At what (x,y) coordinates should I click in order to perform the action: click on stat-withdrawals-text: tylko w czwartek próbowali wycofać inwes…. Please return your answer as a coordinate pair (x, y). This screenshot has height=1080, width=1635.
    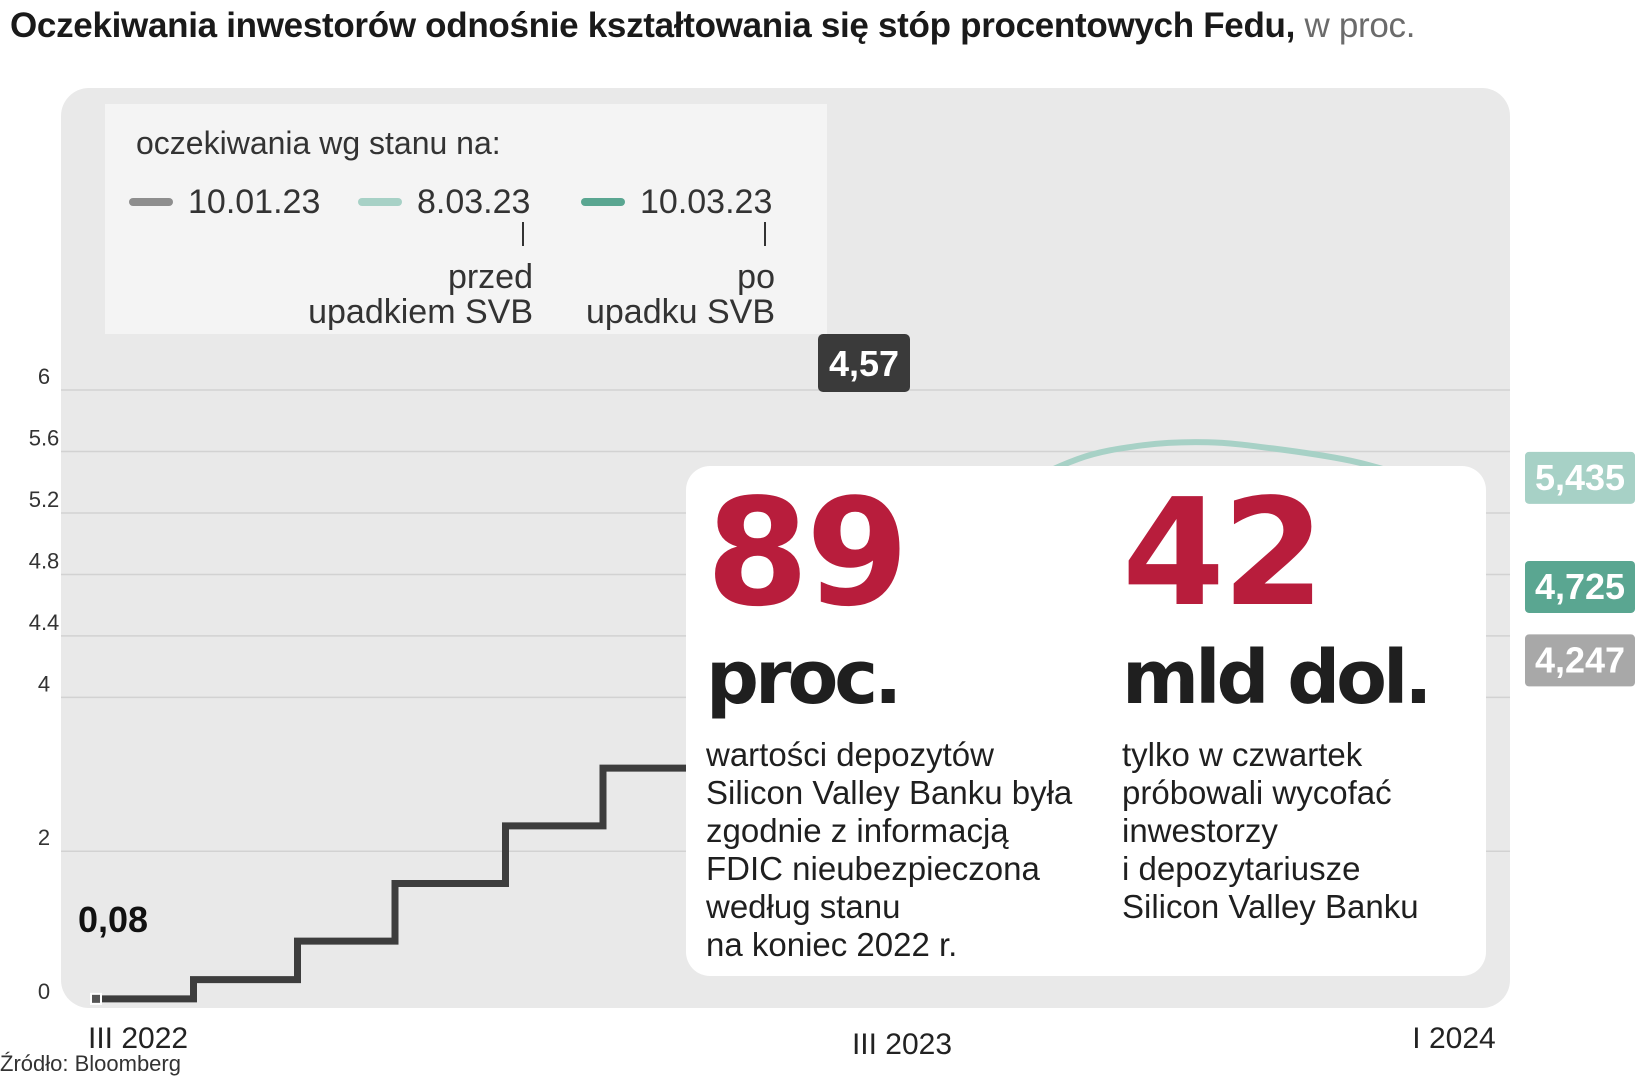
    Looking at the image, I should click on (1270, 830).